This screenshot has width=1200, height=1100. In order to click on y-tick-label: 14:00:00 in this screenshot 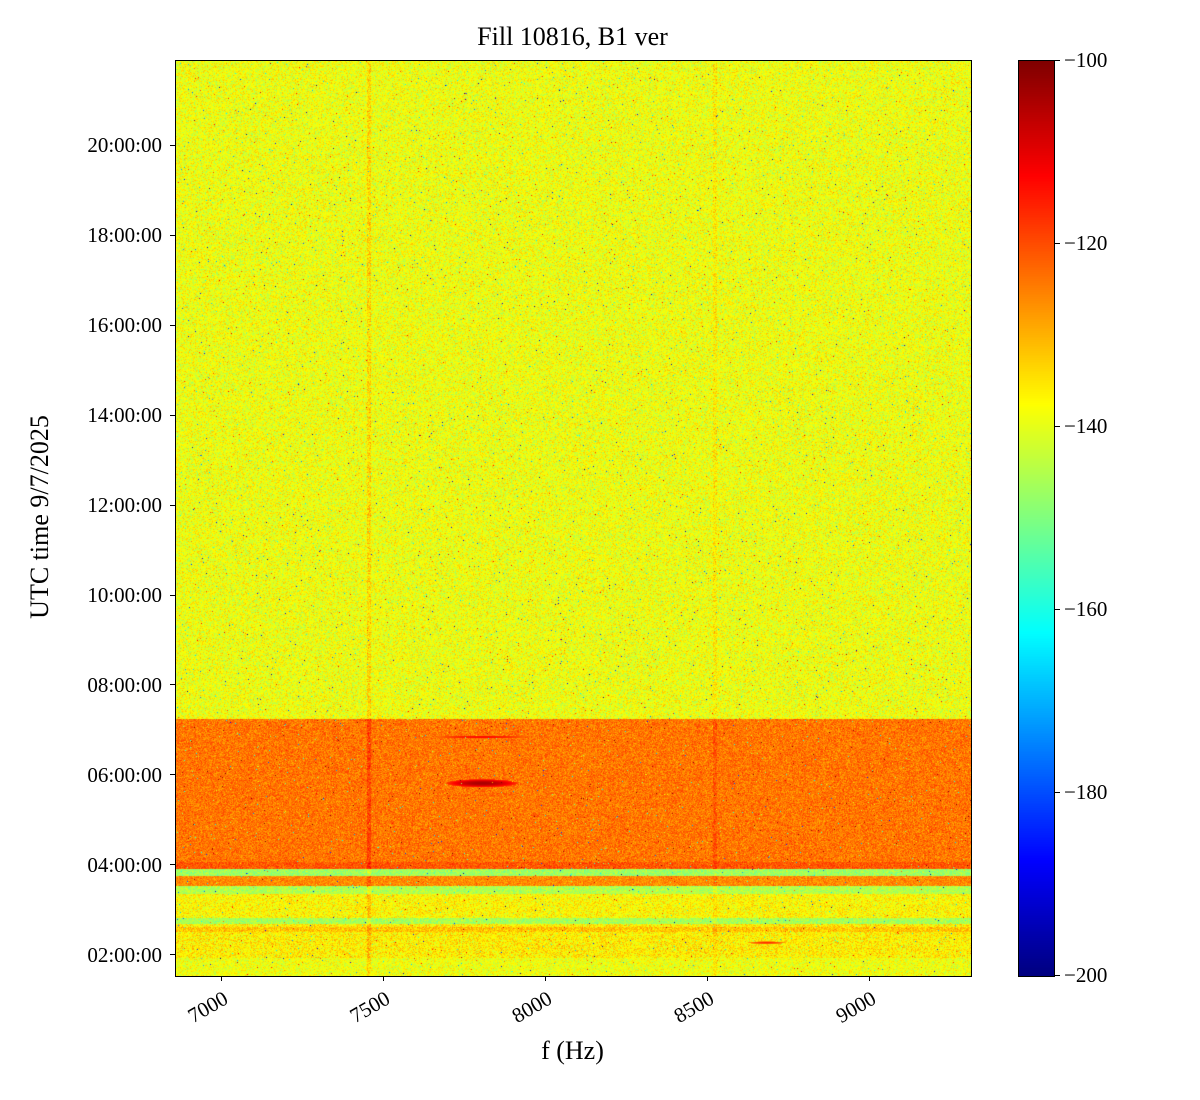, I will do `click(124, 415)`.